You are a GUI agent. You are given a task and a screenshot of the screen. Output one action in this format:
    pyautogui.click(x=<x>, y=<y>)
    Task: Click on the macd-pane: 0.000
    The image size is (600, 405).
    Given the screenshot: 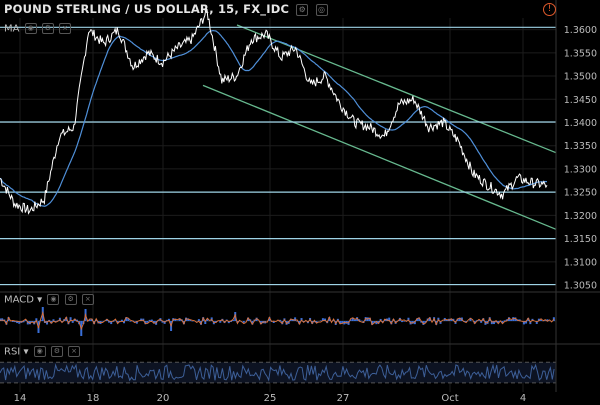 What is the action you would take?
    pyautogui.click(x=298, y=321)
    